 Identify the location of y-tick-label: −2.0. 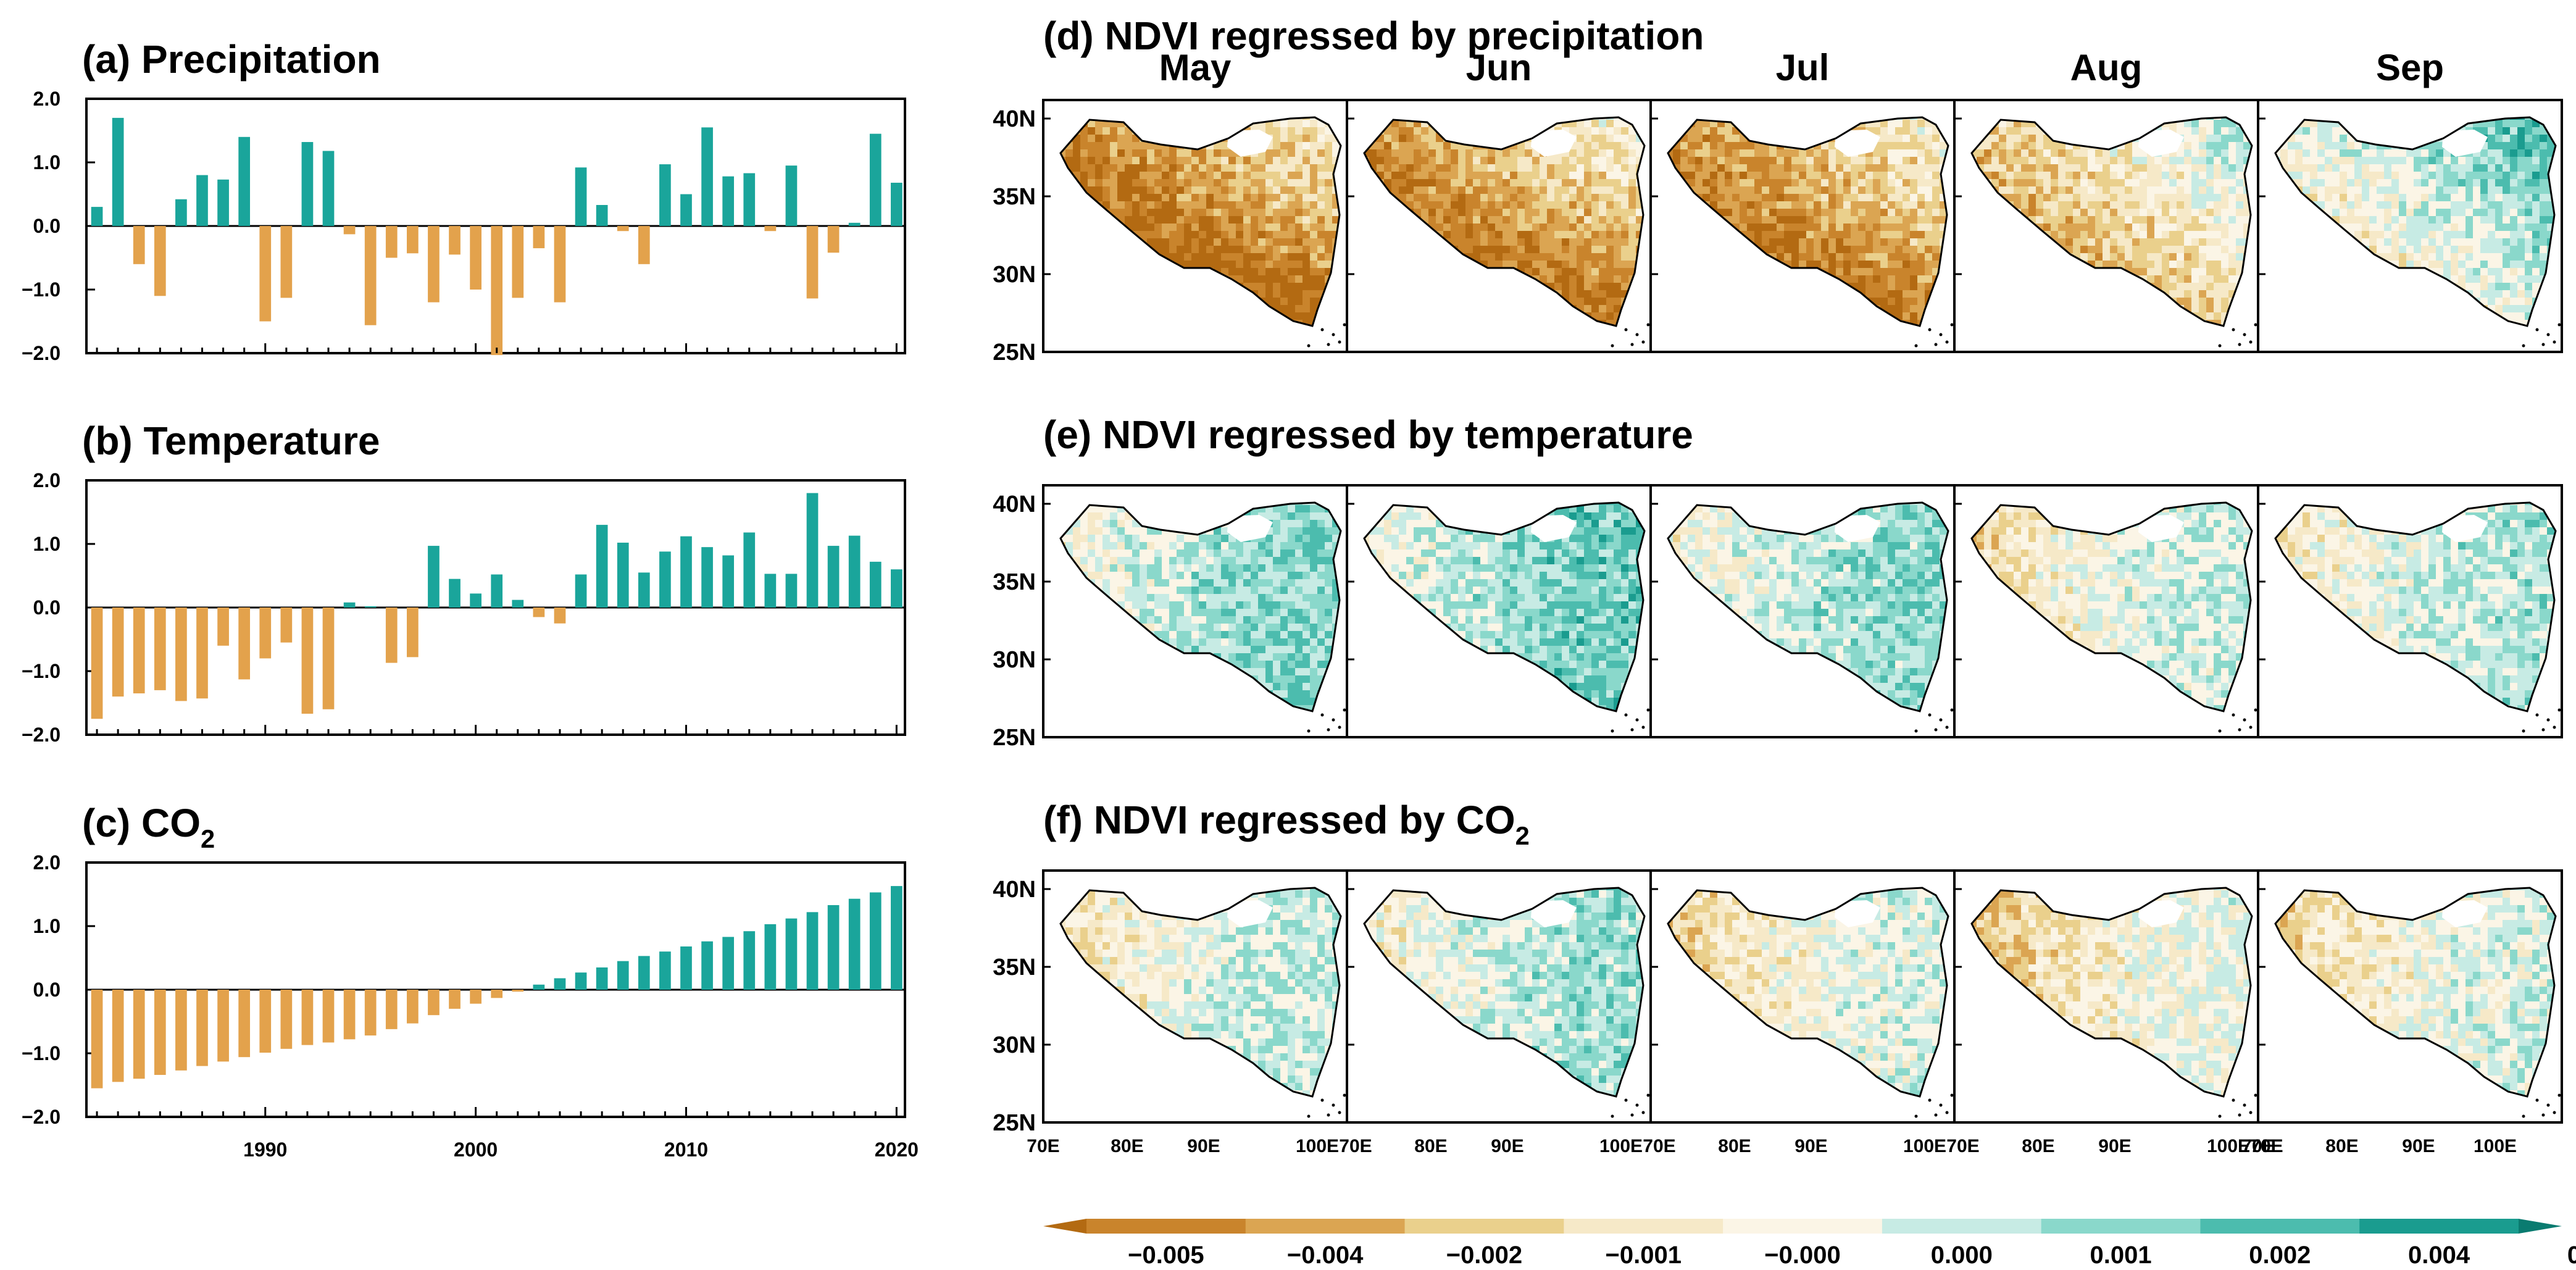
(41, 353).